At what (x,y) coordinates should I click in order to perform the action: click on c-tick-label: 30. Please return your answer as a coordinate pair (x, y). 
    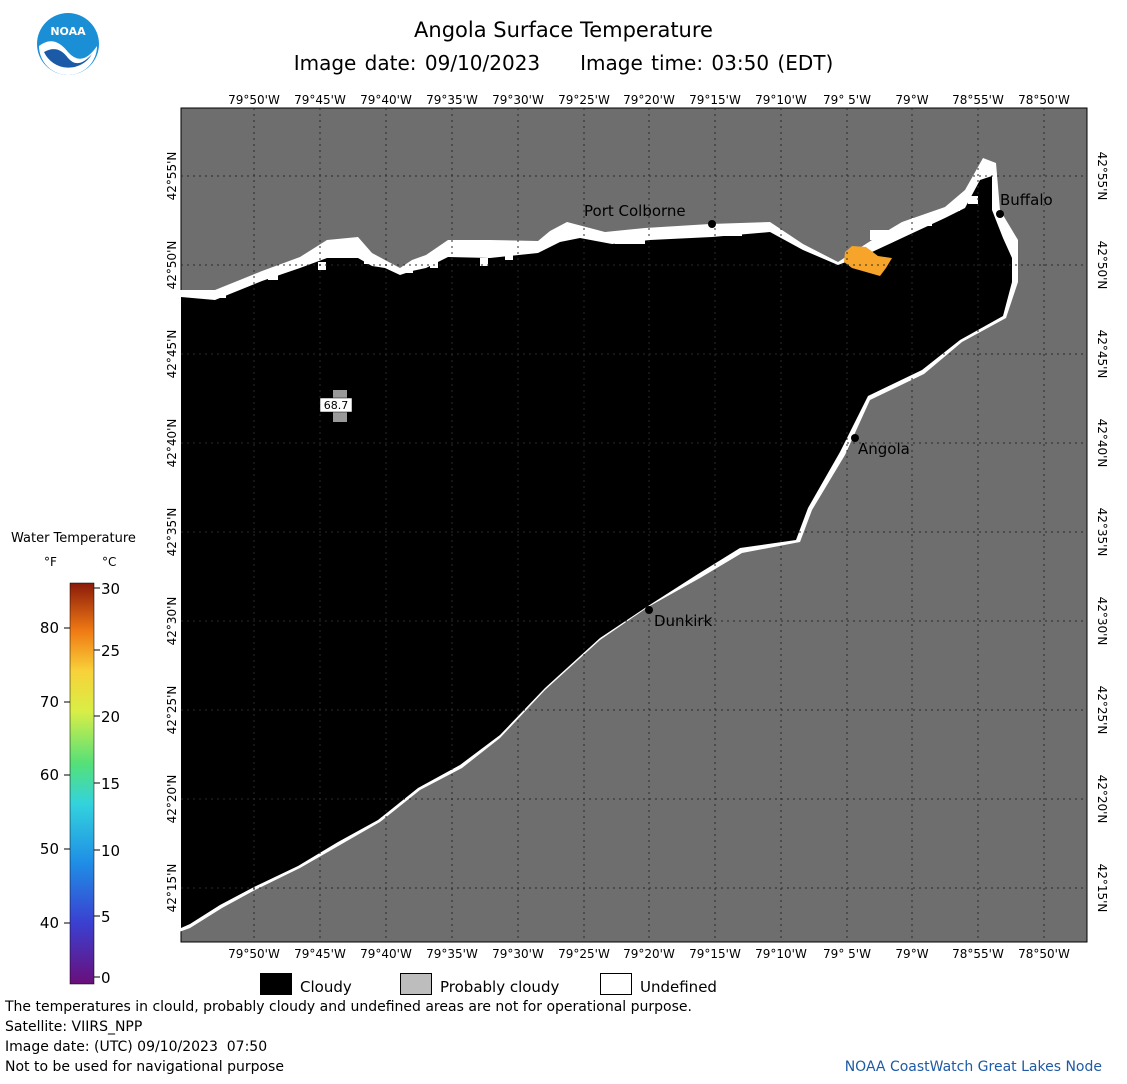
    Looking at the image, I should click on (110, 589).